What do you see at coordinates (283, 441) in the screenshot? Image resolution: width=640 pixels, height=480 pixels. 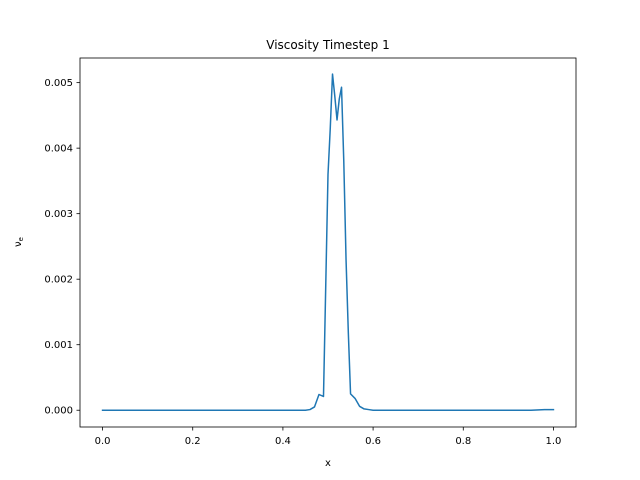 I see `x-tick-label: 0.4` at bounding box center [283, 441].